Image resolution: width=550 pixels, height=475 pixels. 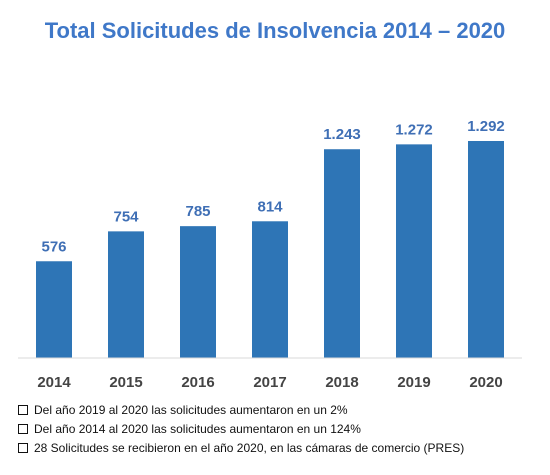 What do you see at coordinates (342, 253) in the screenshot?
I see `bar-2018` at bounding box center [342, 253].